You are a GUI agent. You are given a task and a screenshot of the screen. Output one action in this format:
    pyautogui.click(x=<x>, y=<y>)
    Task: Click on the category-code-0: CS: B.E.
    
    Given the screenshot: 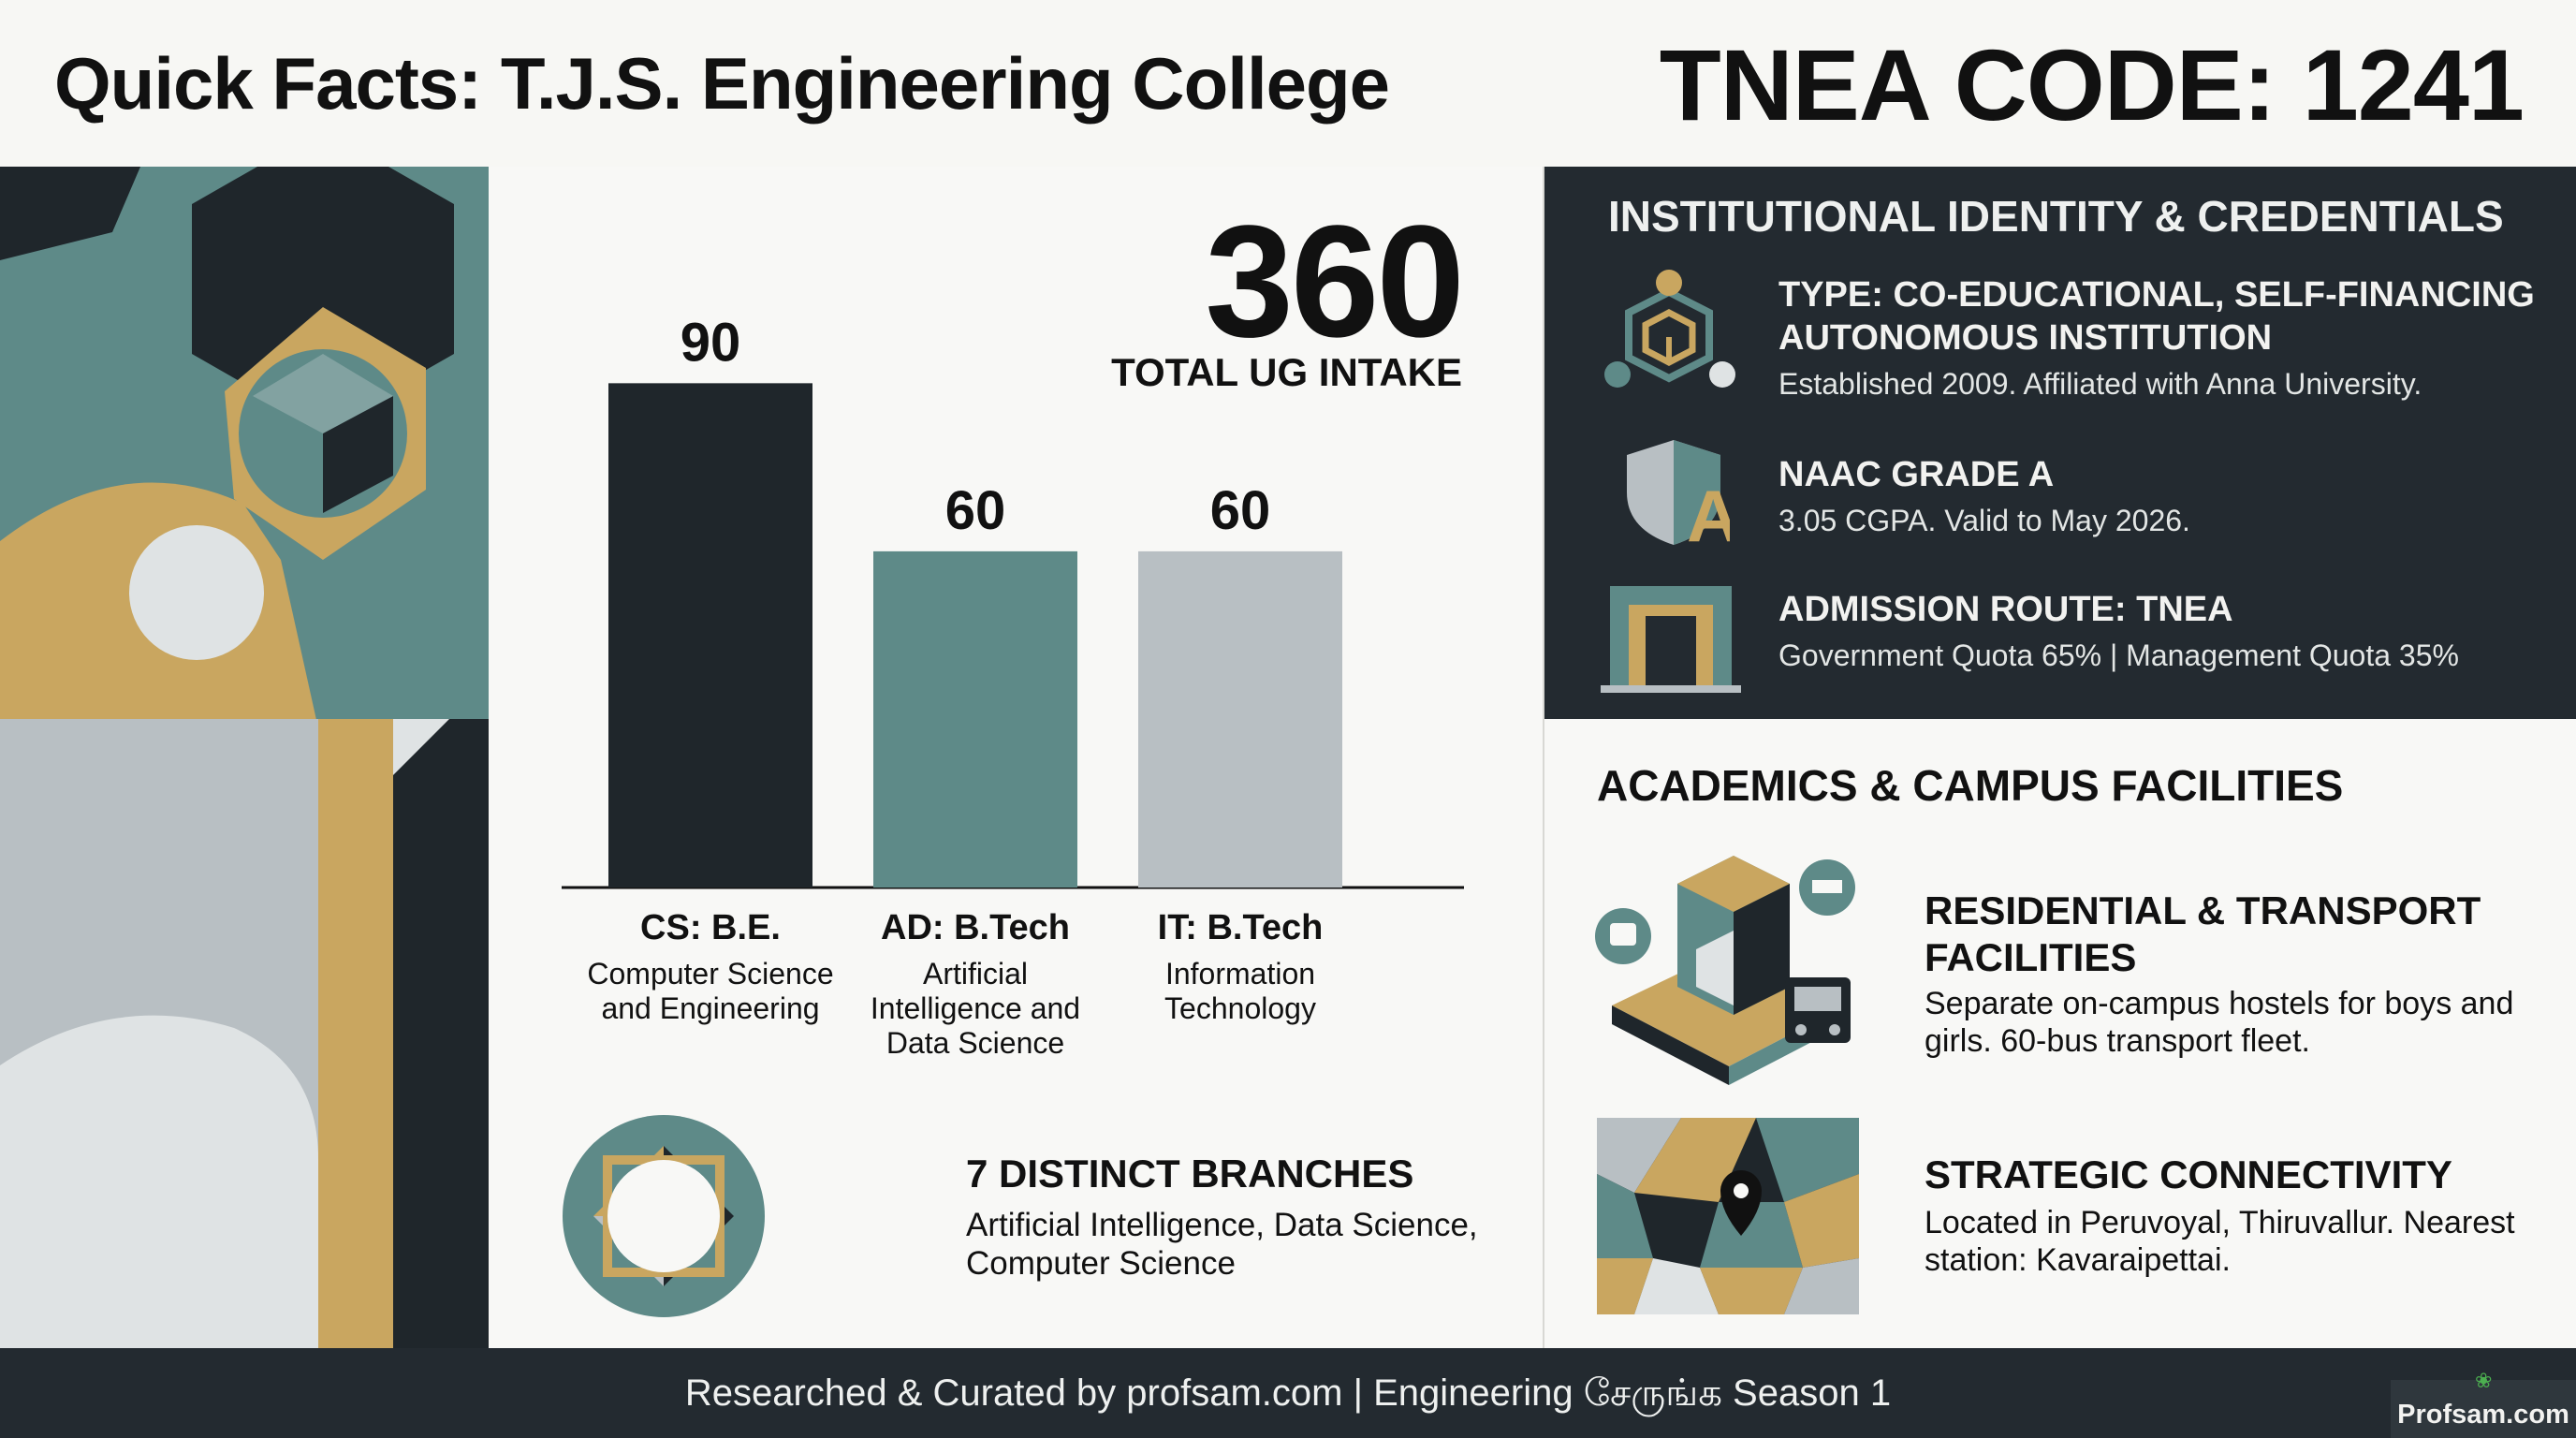 What is the action you would take?
    pyautogui.click(x=710, y=927)
    